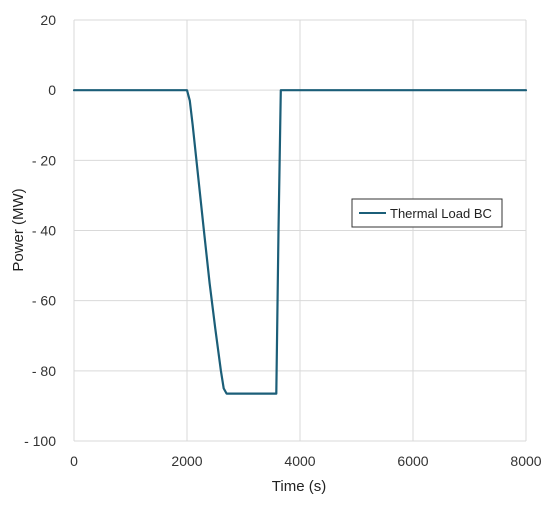 The height and width of the screenshot is (505, 550). Describe the element at coordinates (74, 461) in the screenshot. I see `x-tick-label: 0` at that location.